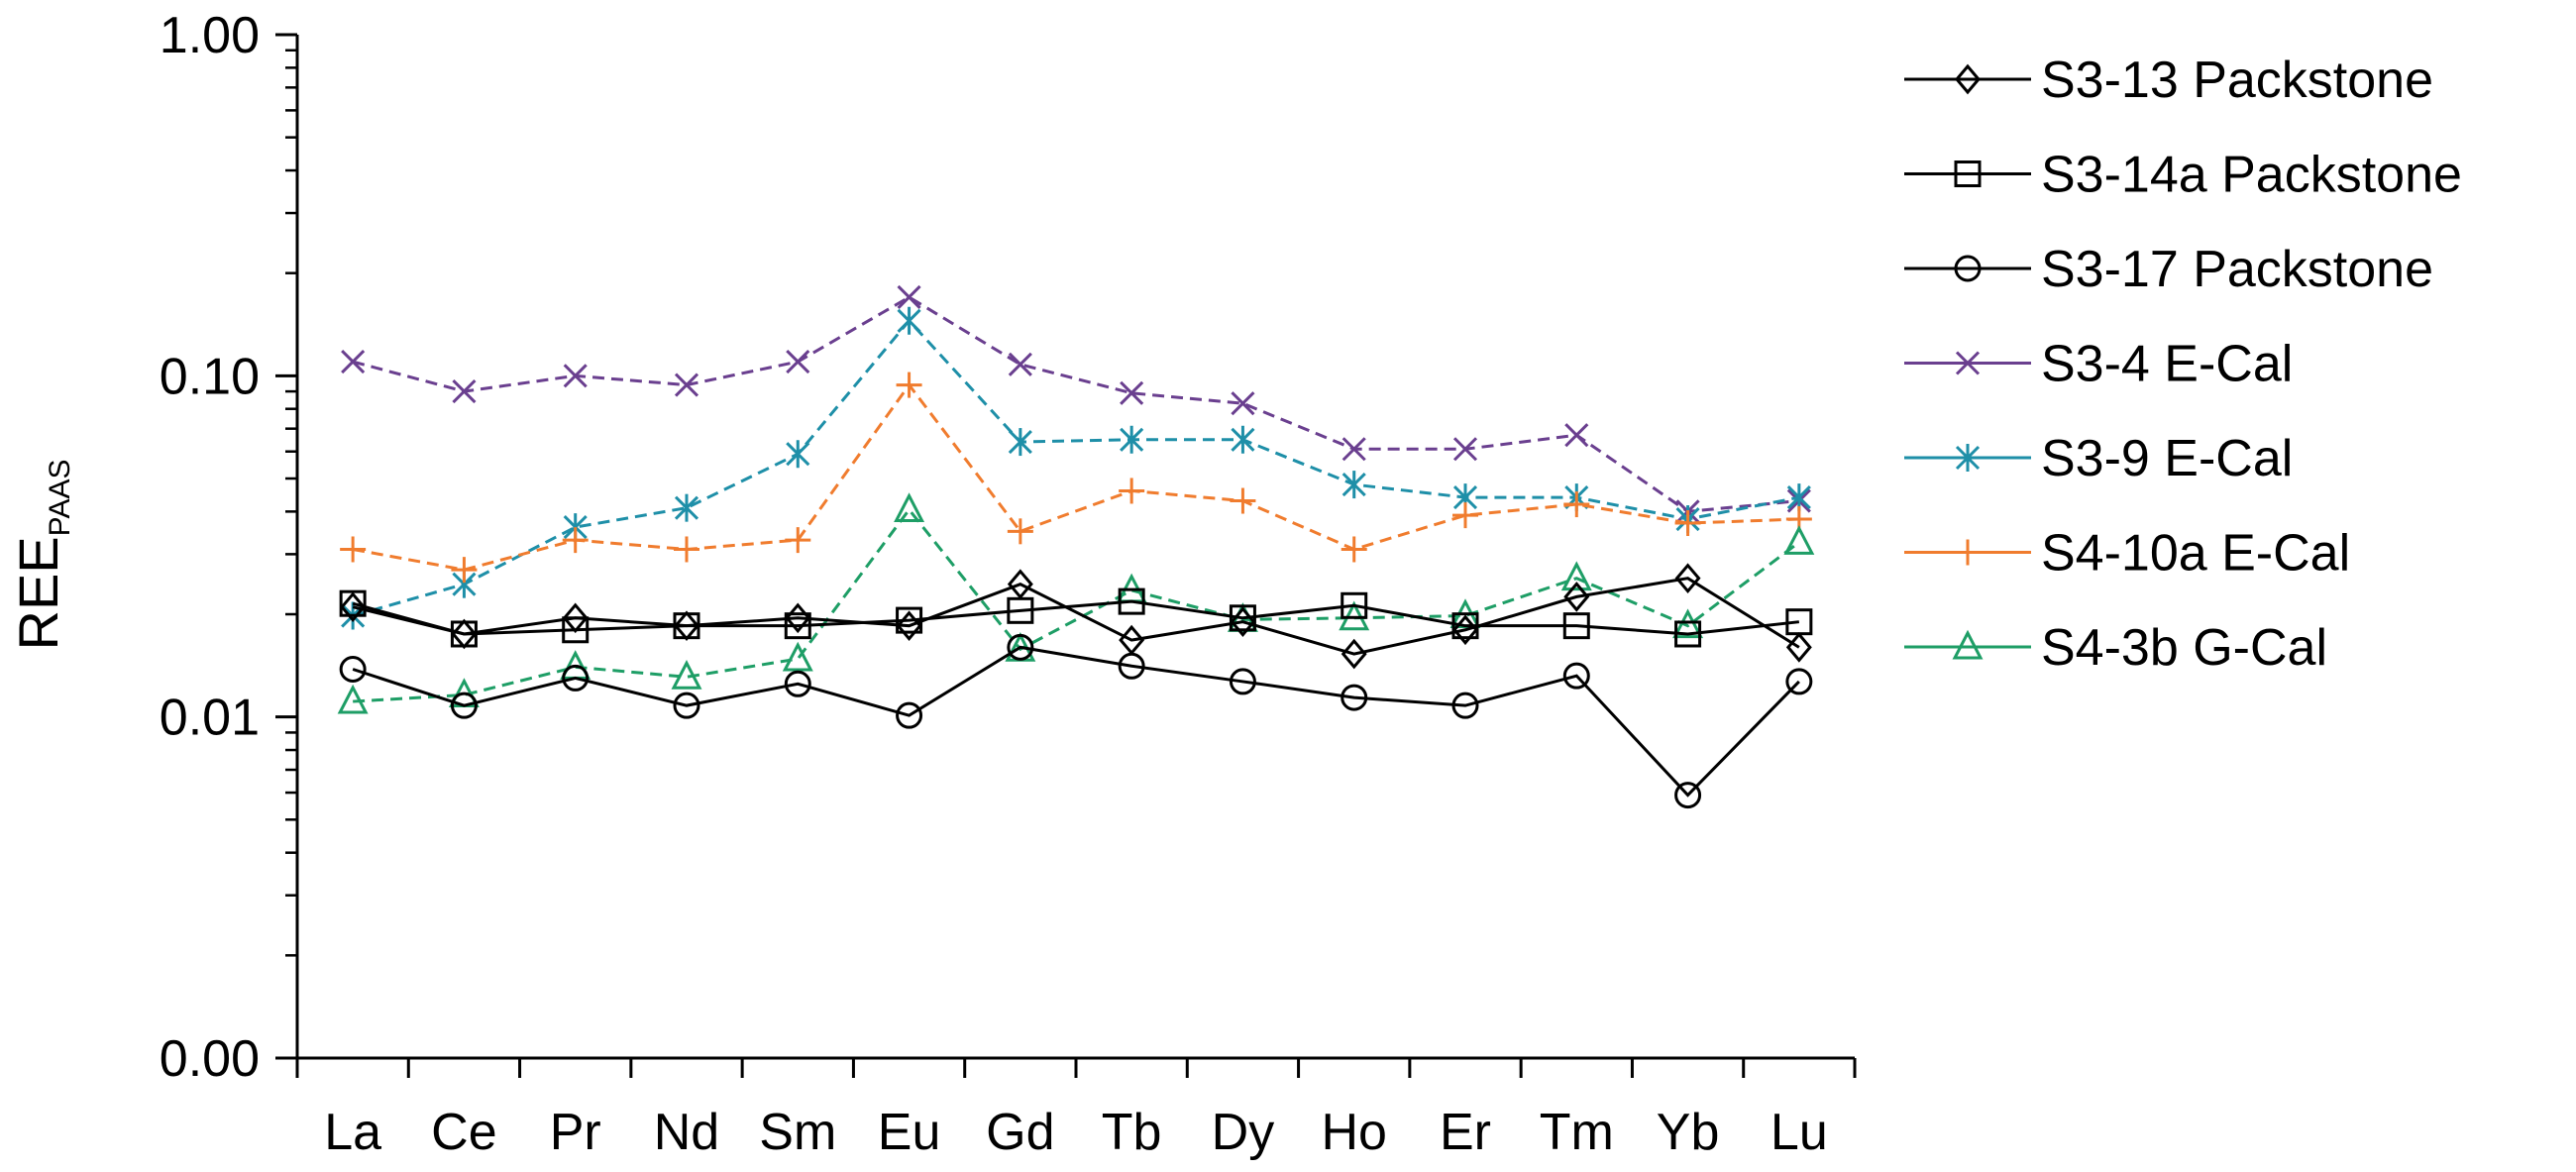 The height and width of the screenshot is (1172, 2576). Describe the element at coordinates (2098, 459) in the screenshot. I see `legend-entry: S3-9 E-Cal` at that location.